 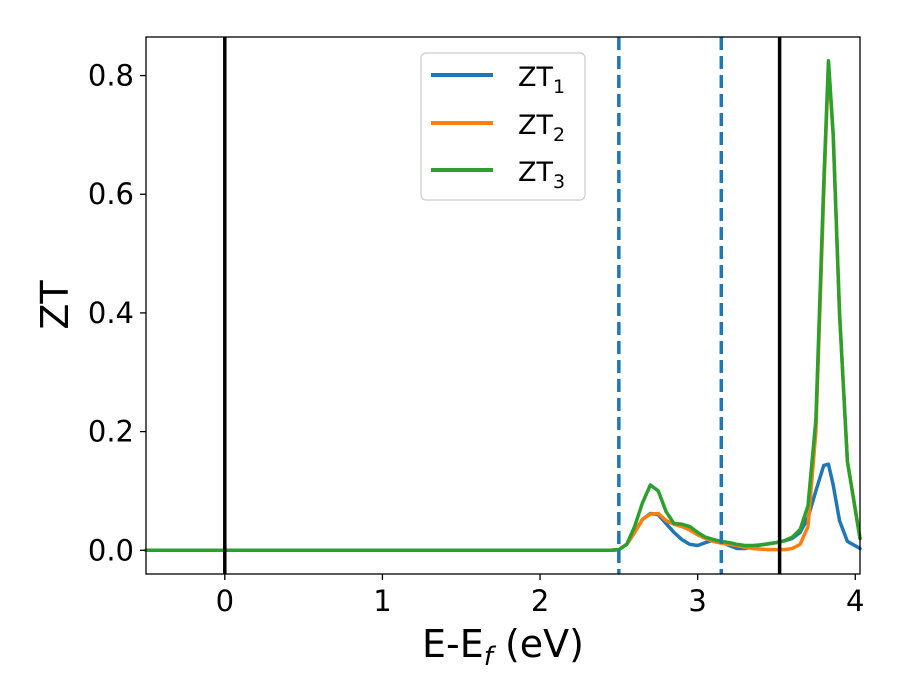 I want to click on legend-entry-zt3: ZT3, so click(x=498, y=175).